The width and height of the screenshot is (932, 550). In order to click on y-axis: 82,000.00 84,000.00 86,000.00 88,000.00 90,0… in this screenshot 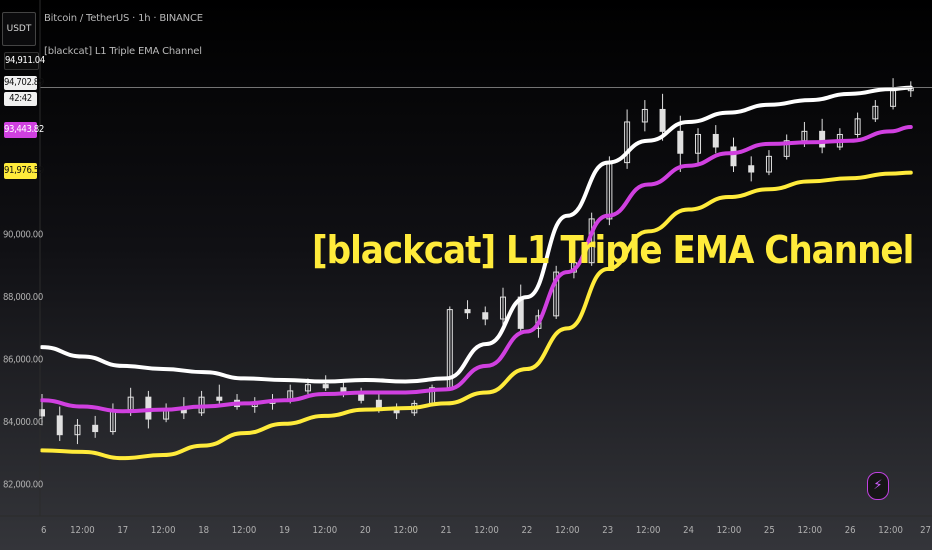, I will do `click(23, 360)`.